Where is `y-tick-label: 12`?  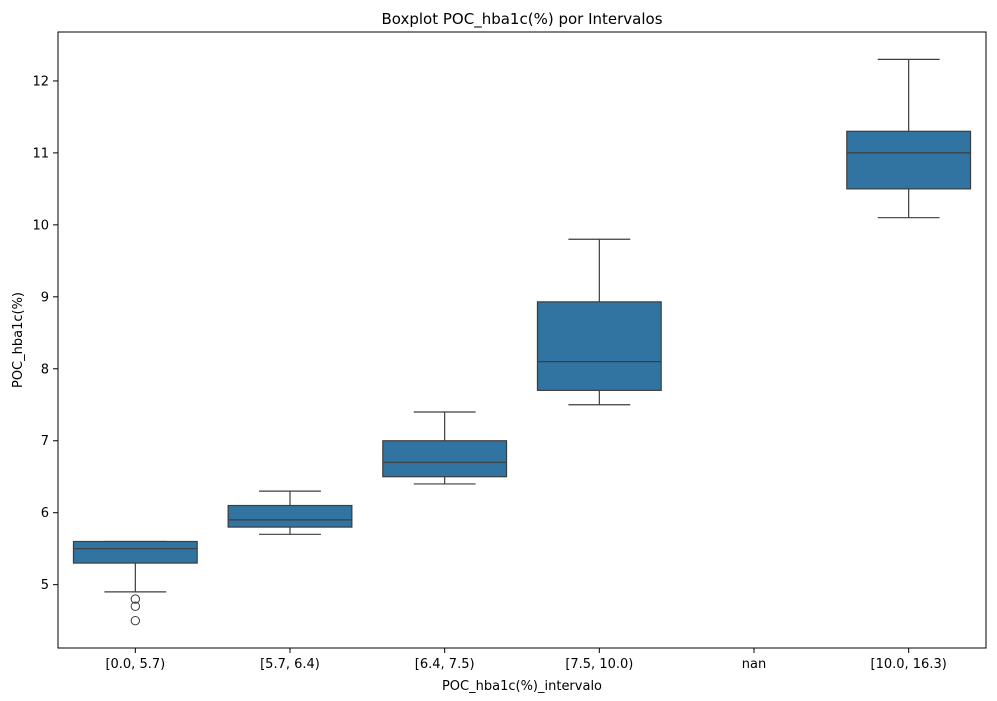
y-tick-label: 12 is located at coordinates (40, 81).